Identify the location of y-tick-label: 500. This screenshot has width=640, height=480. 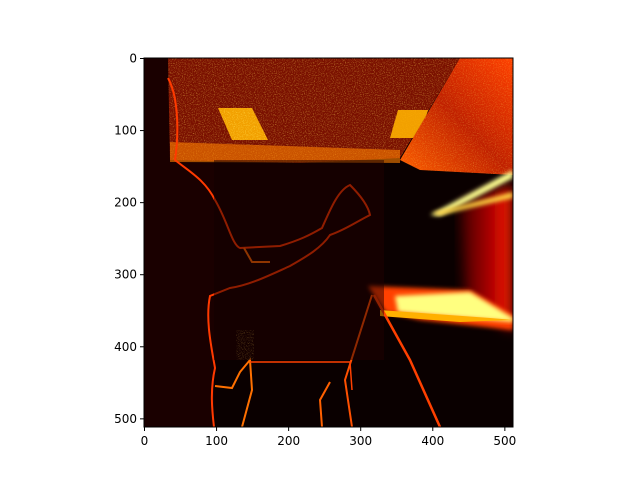
(125, 419).